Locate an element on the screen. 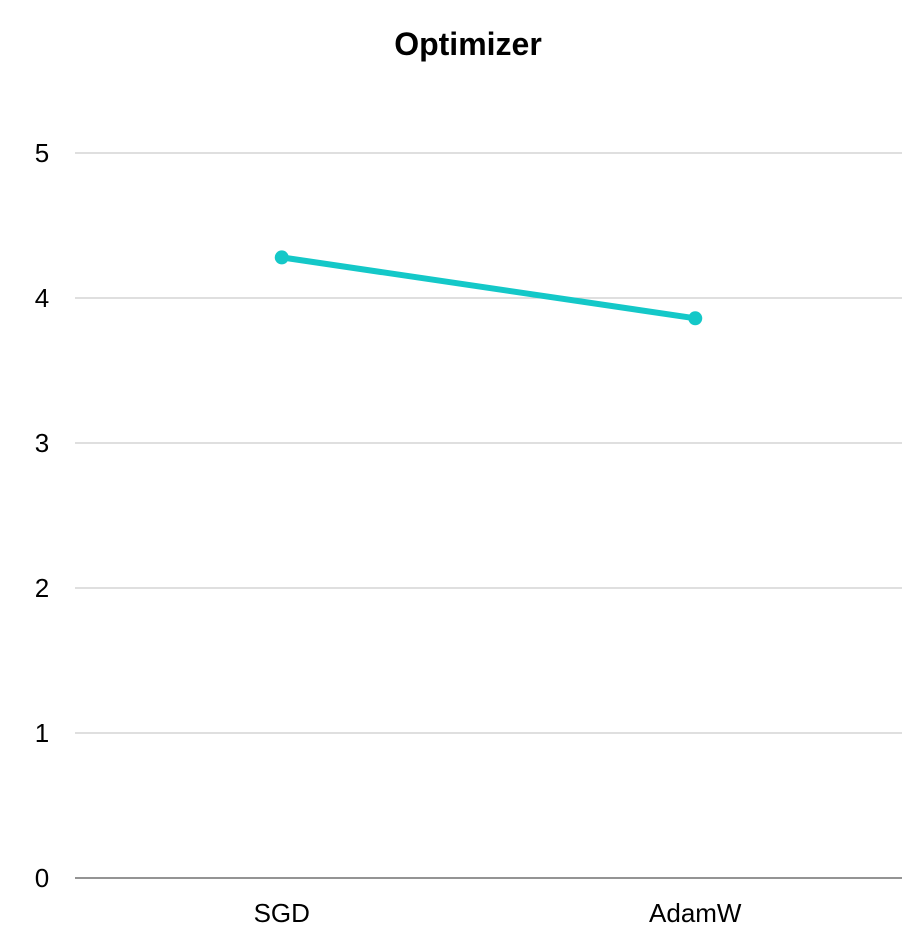  series-layer is located at coordinates (488, 288).